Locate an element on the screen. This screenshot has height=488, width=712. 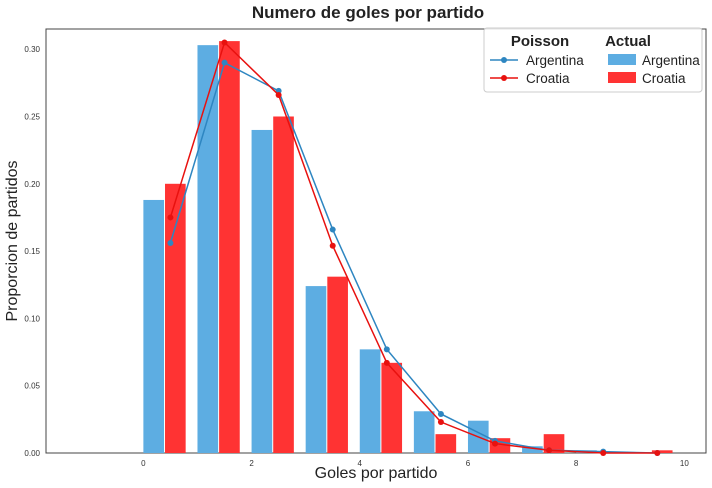
y-tick-label-0.30: 0.30 is located at coordinates (32, 49).